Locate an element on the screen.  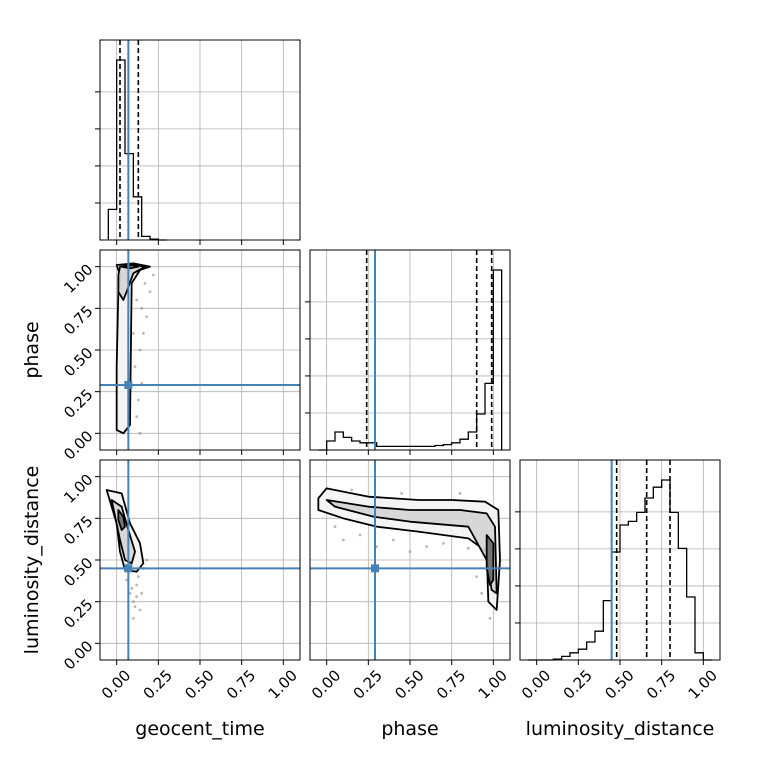
contour-panel-geocent_time-luminosity_distance is located at coordinates (198, 562).